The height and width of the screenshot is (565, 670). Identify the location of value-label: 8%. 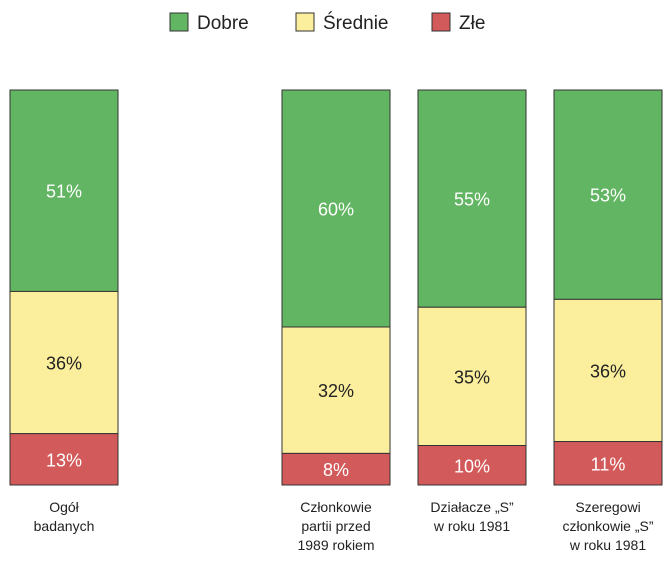
(336, 470).